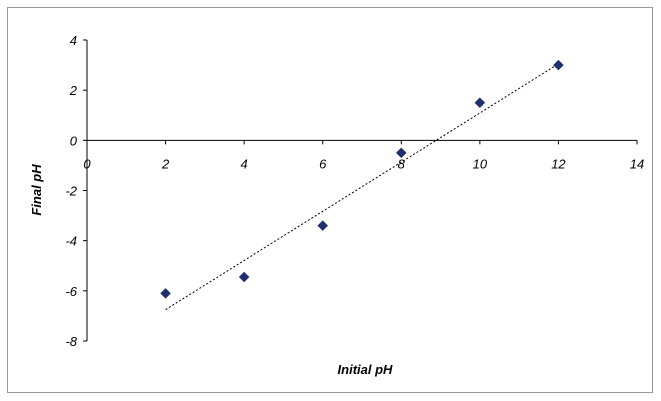 Image resolution: width=661 pixels, height=401 pixels. I want to click on x-tick-label: 8, so click(402, 163).